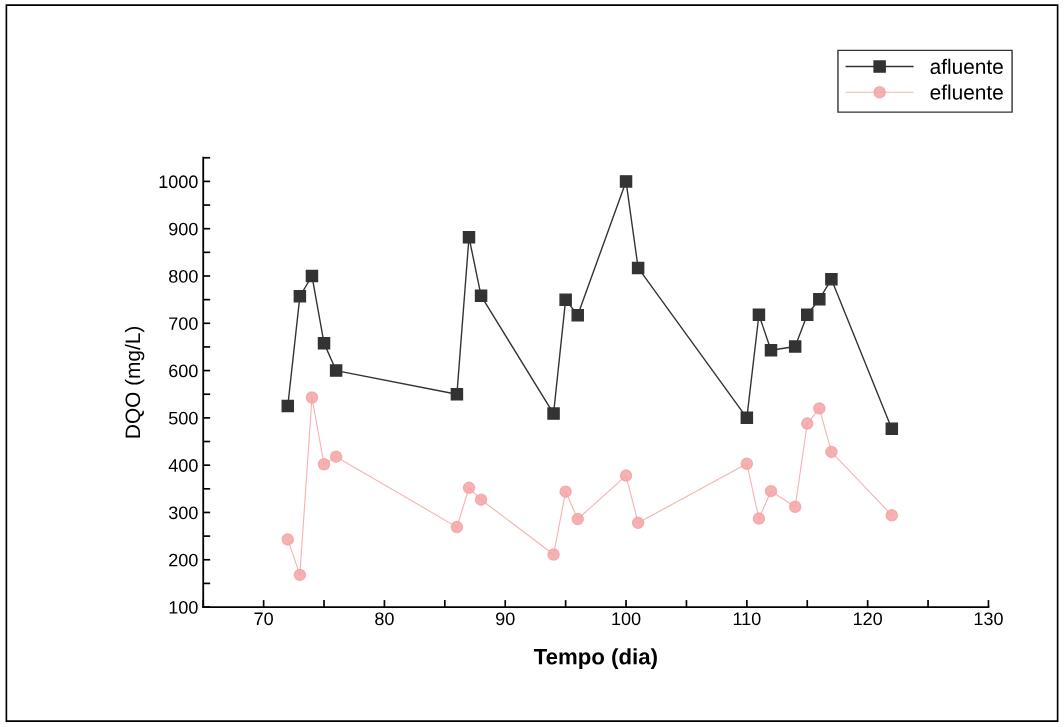  Describe the element at coordinates (966, 92) in the screenshot. I see `legend-label: efluente` at that location.